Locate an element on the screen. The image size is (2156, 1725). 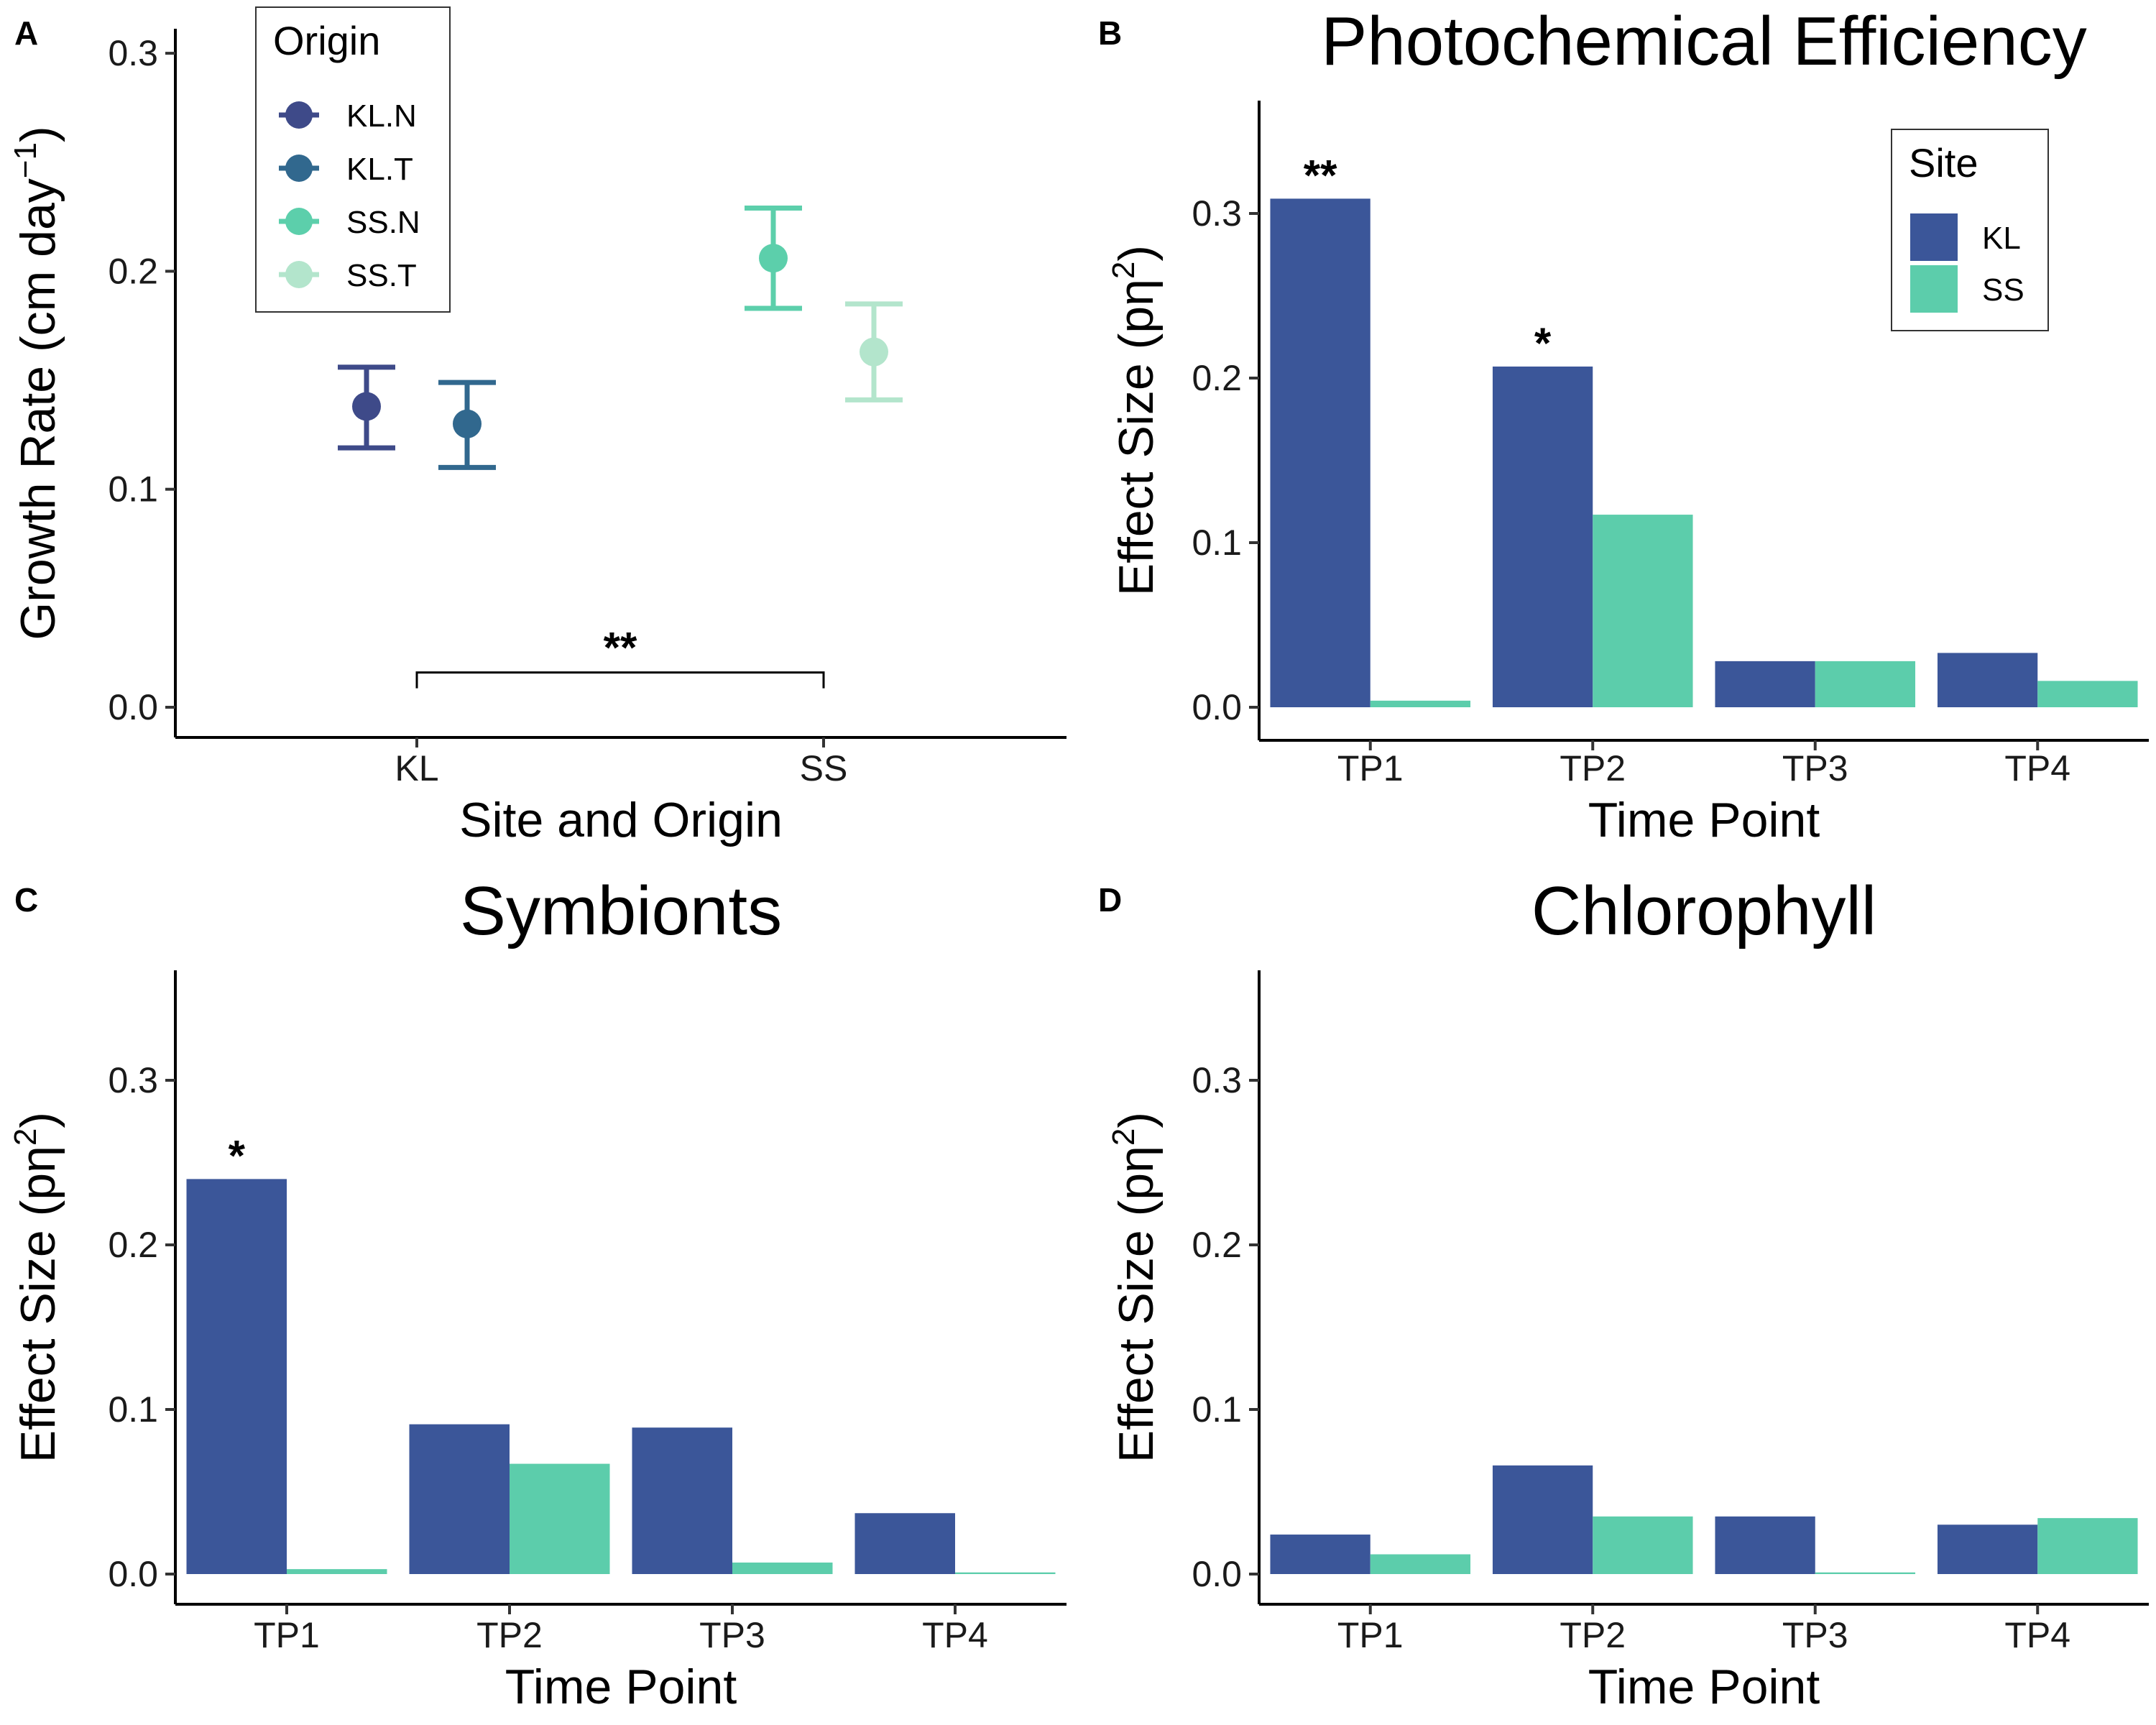
legend-title: Origin is located at coordinates (326, 40).